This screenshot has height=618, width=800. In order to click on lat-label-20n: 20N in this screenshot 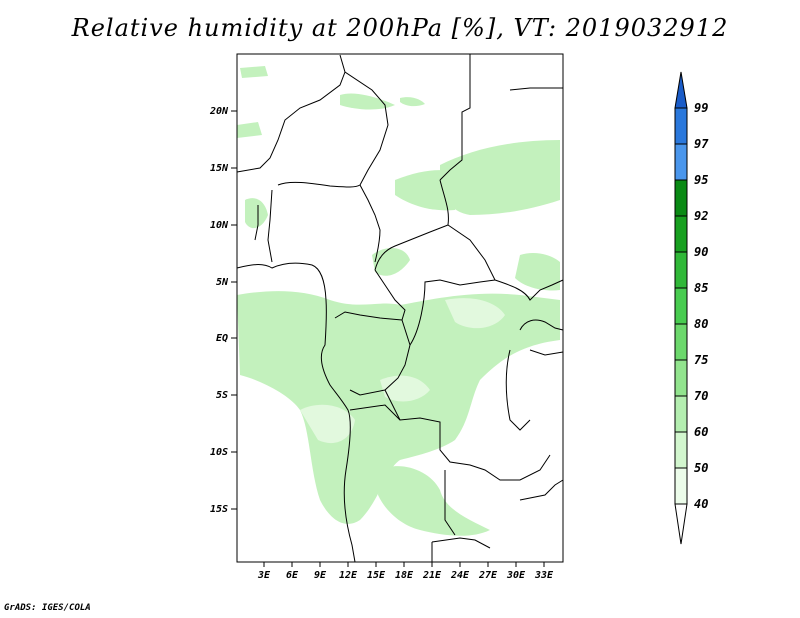, I will do `click(219, 111)`.